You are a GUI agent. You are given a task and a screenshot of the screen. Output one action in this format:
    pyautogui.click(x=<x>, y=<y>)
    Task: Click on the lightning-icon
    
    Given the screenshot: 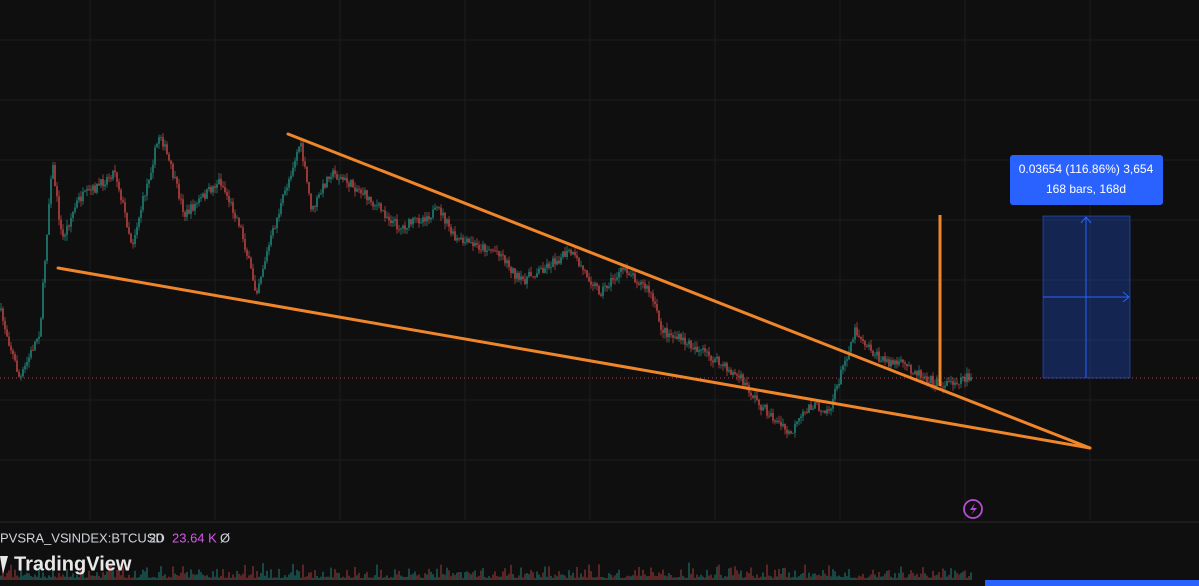 What is the action you would take?
    pyautogui.click(x=973, y=509)
    